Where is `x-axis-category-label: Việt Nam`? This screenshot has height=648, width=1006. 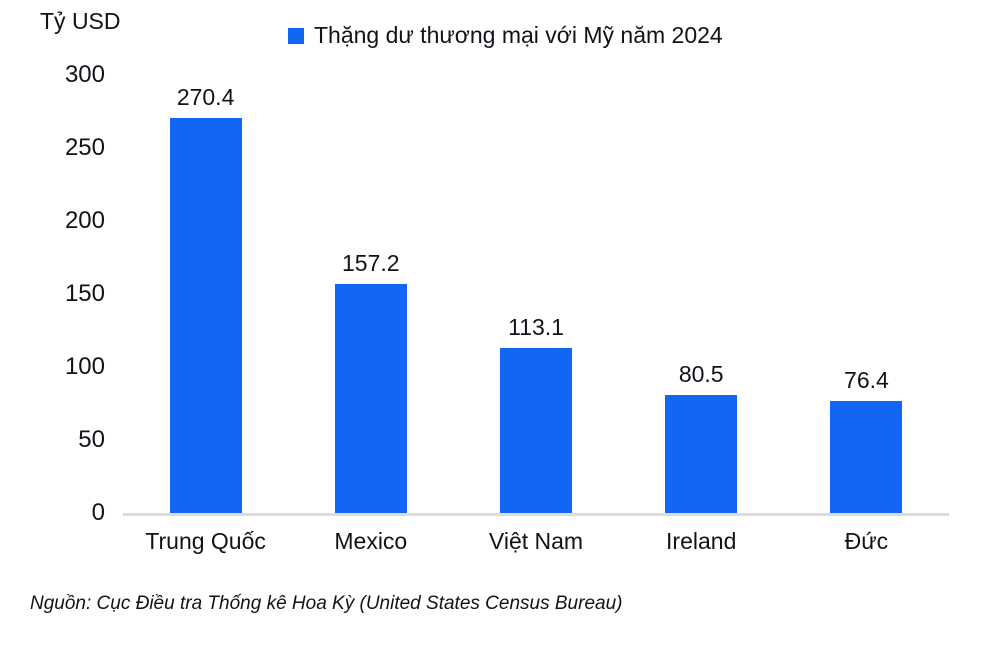 x-axis-category-label: Việt Nam is located at coordinates (536, 541).